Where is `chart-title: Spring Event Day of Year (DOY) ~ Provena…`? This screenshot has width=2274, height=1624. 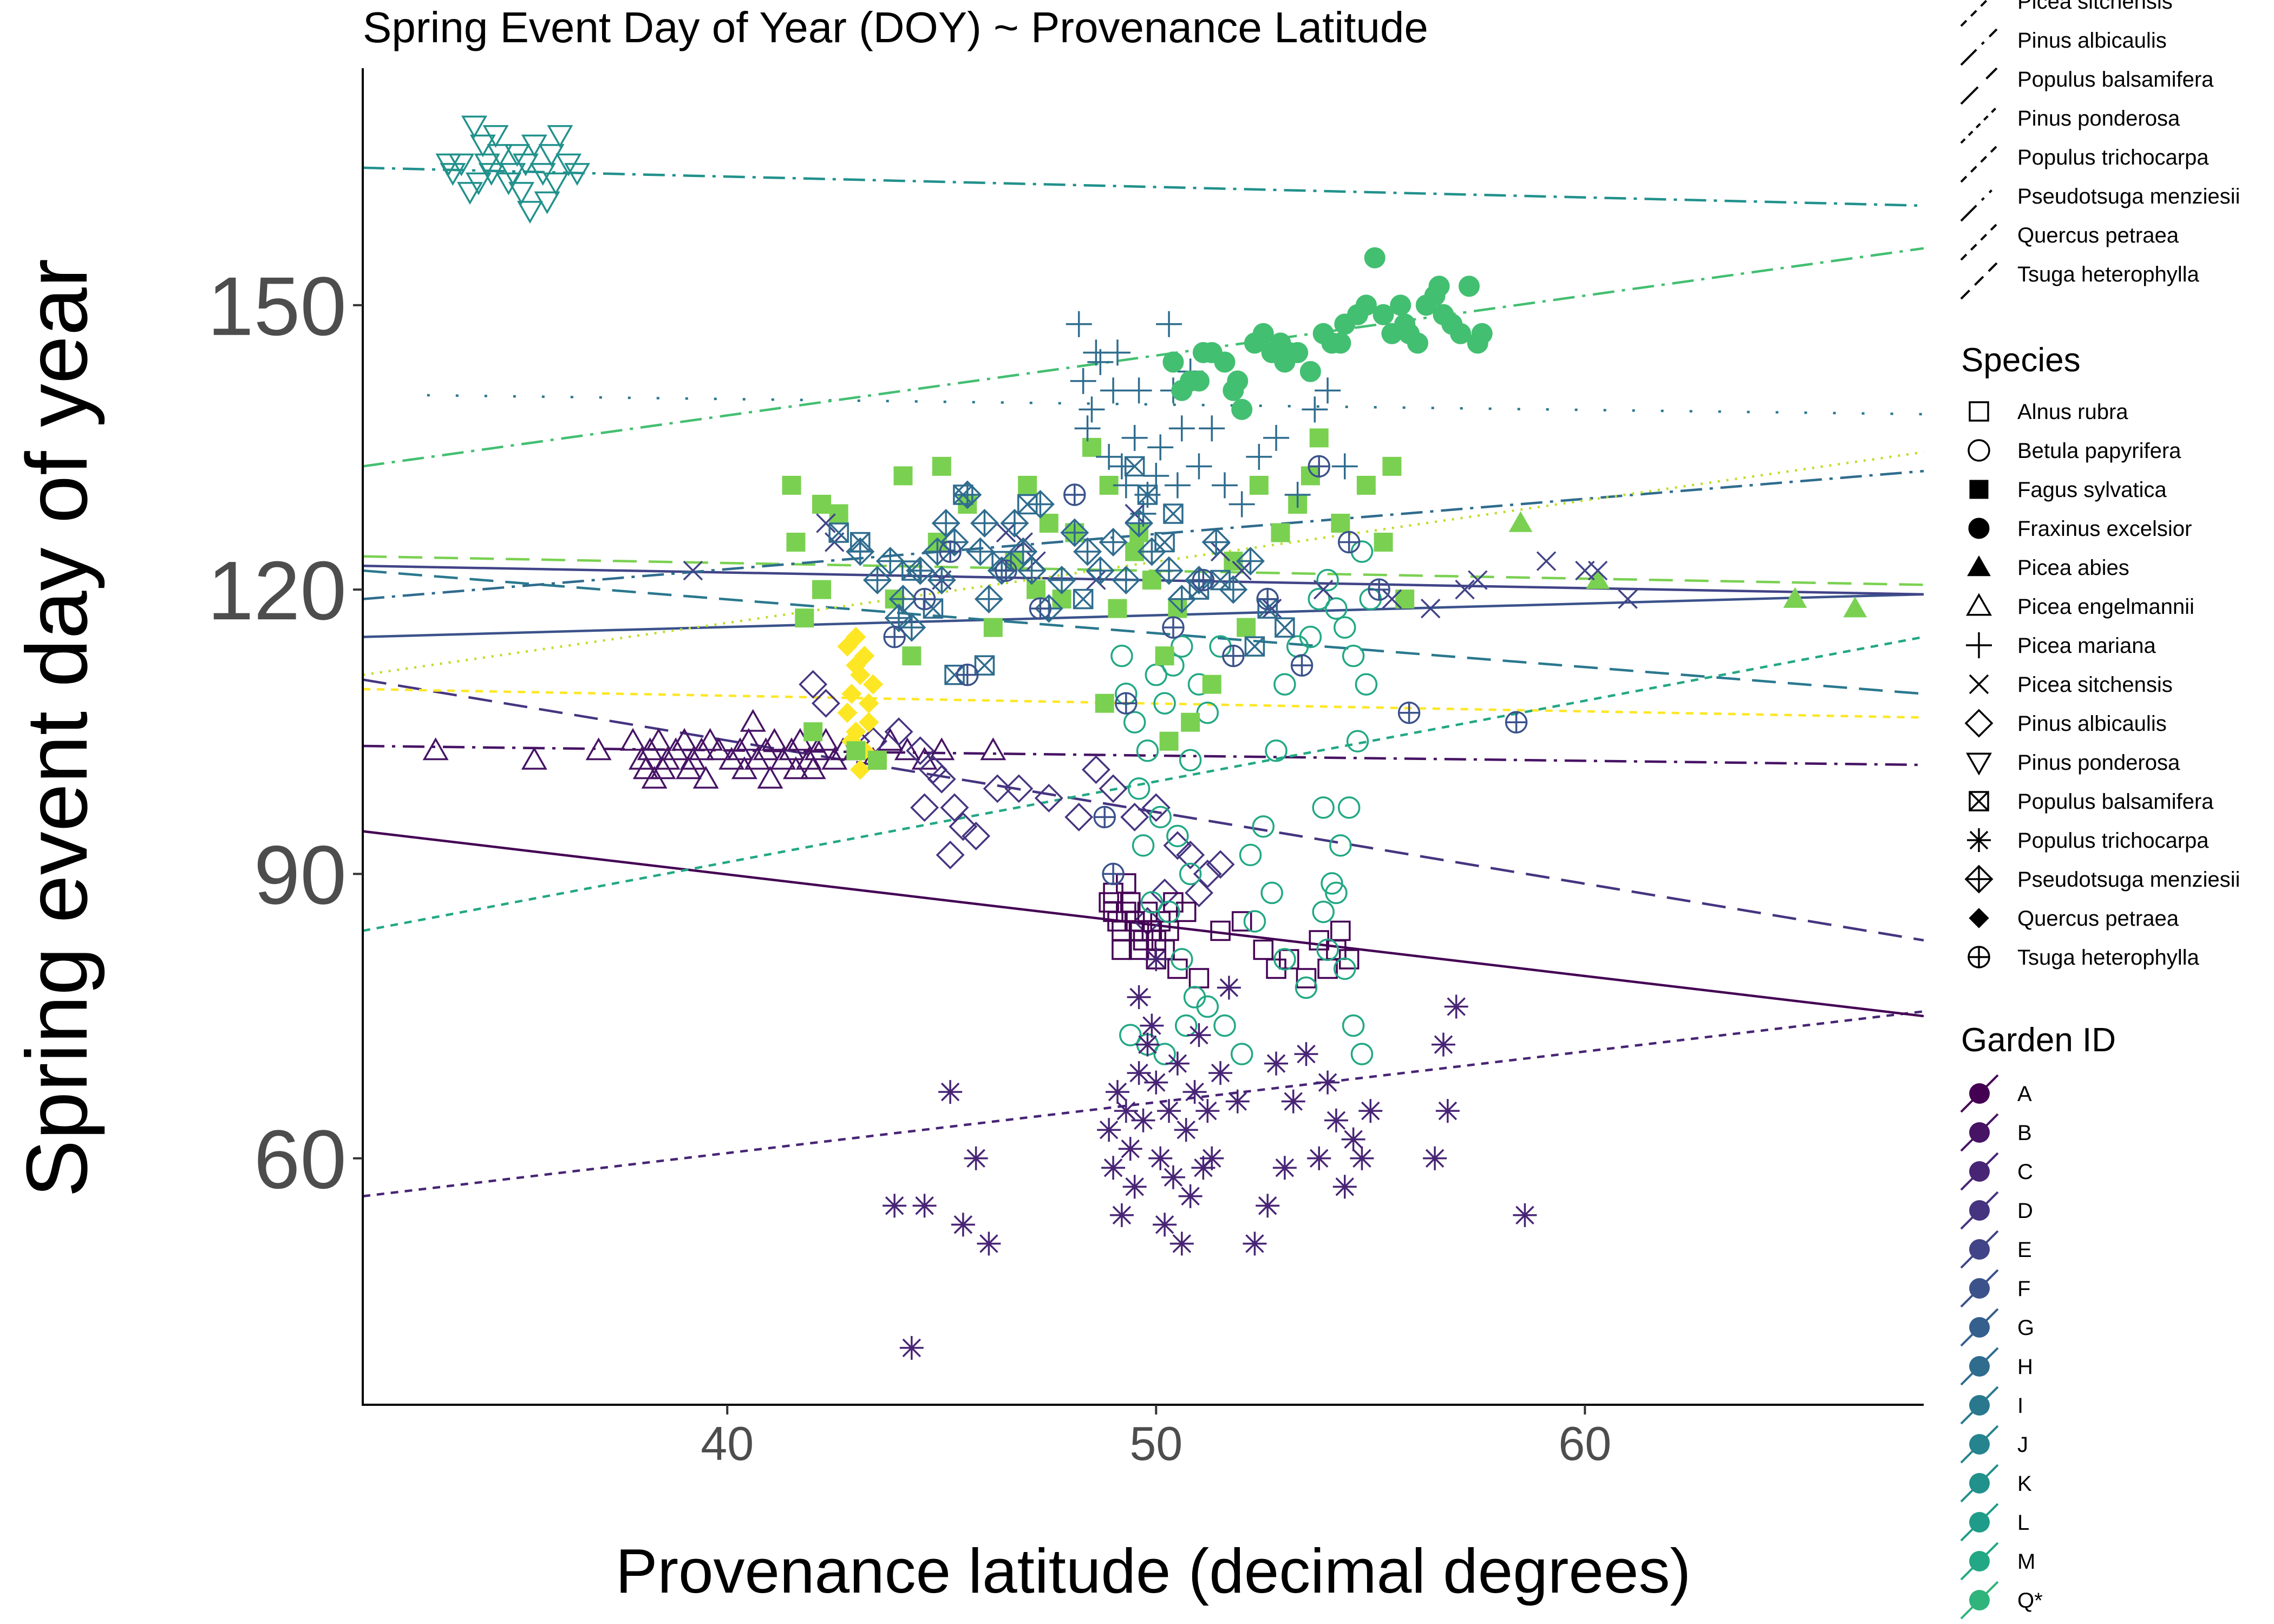
chart-title: Spring Event Day of Year (DOY) ~ Provena… is located at coordinates (896, 27).